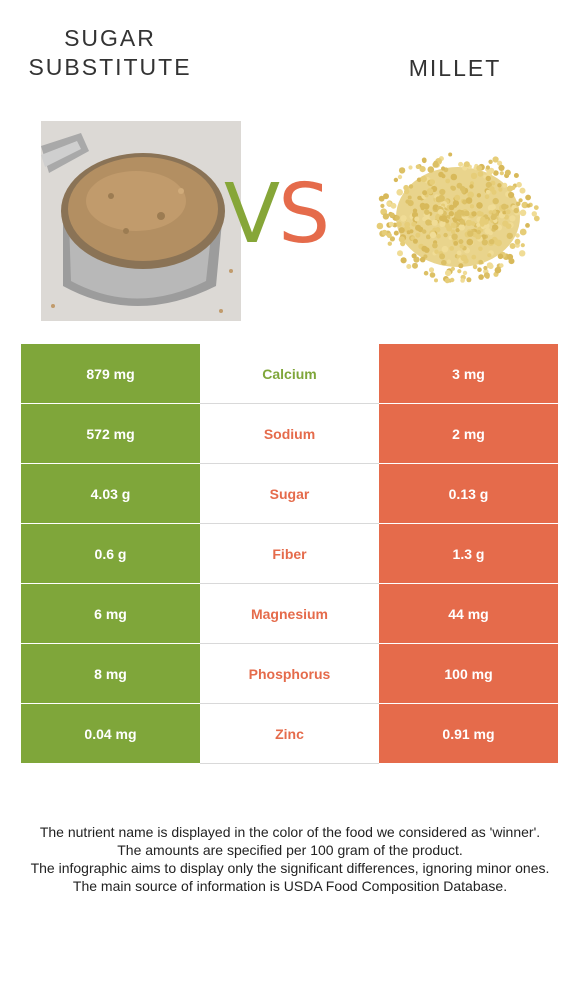 The width and height of the screenshot is (580, 994). Describe the element at coordinates (141, 221) in the screenshot. I see `sugar-substitute-image` at that location.